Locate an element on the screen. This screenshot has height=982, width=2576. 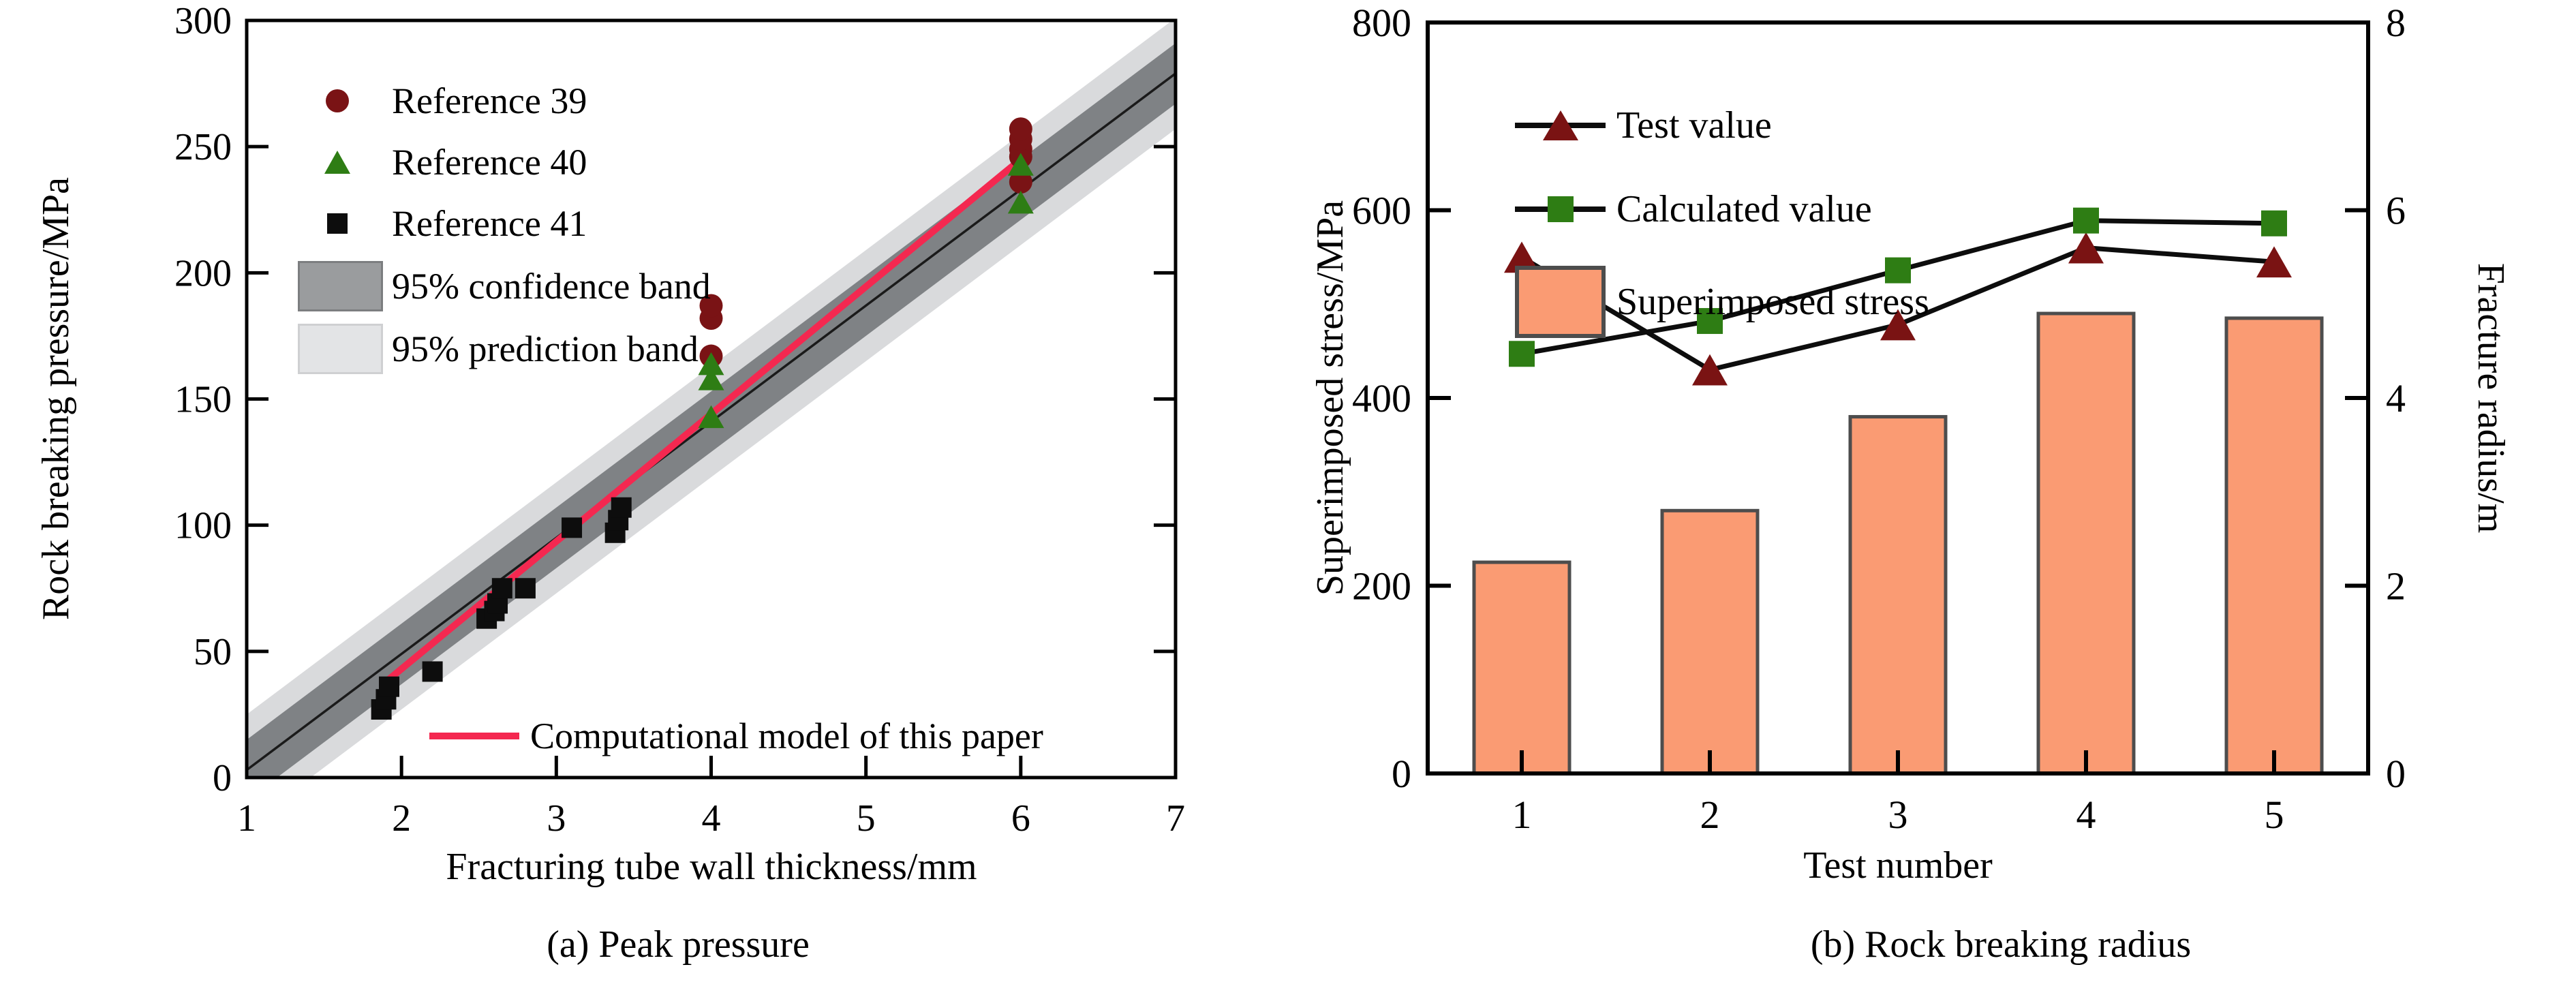
chart-a-y-axis-title: Rock breaking pressure/MPa is located at coordinates (56, 399).